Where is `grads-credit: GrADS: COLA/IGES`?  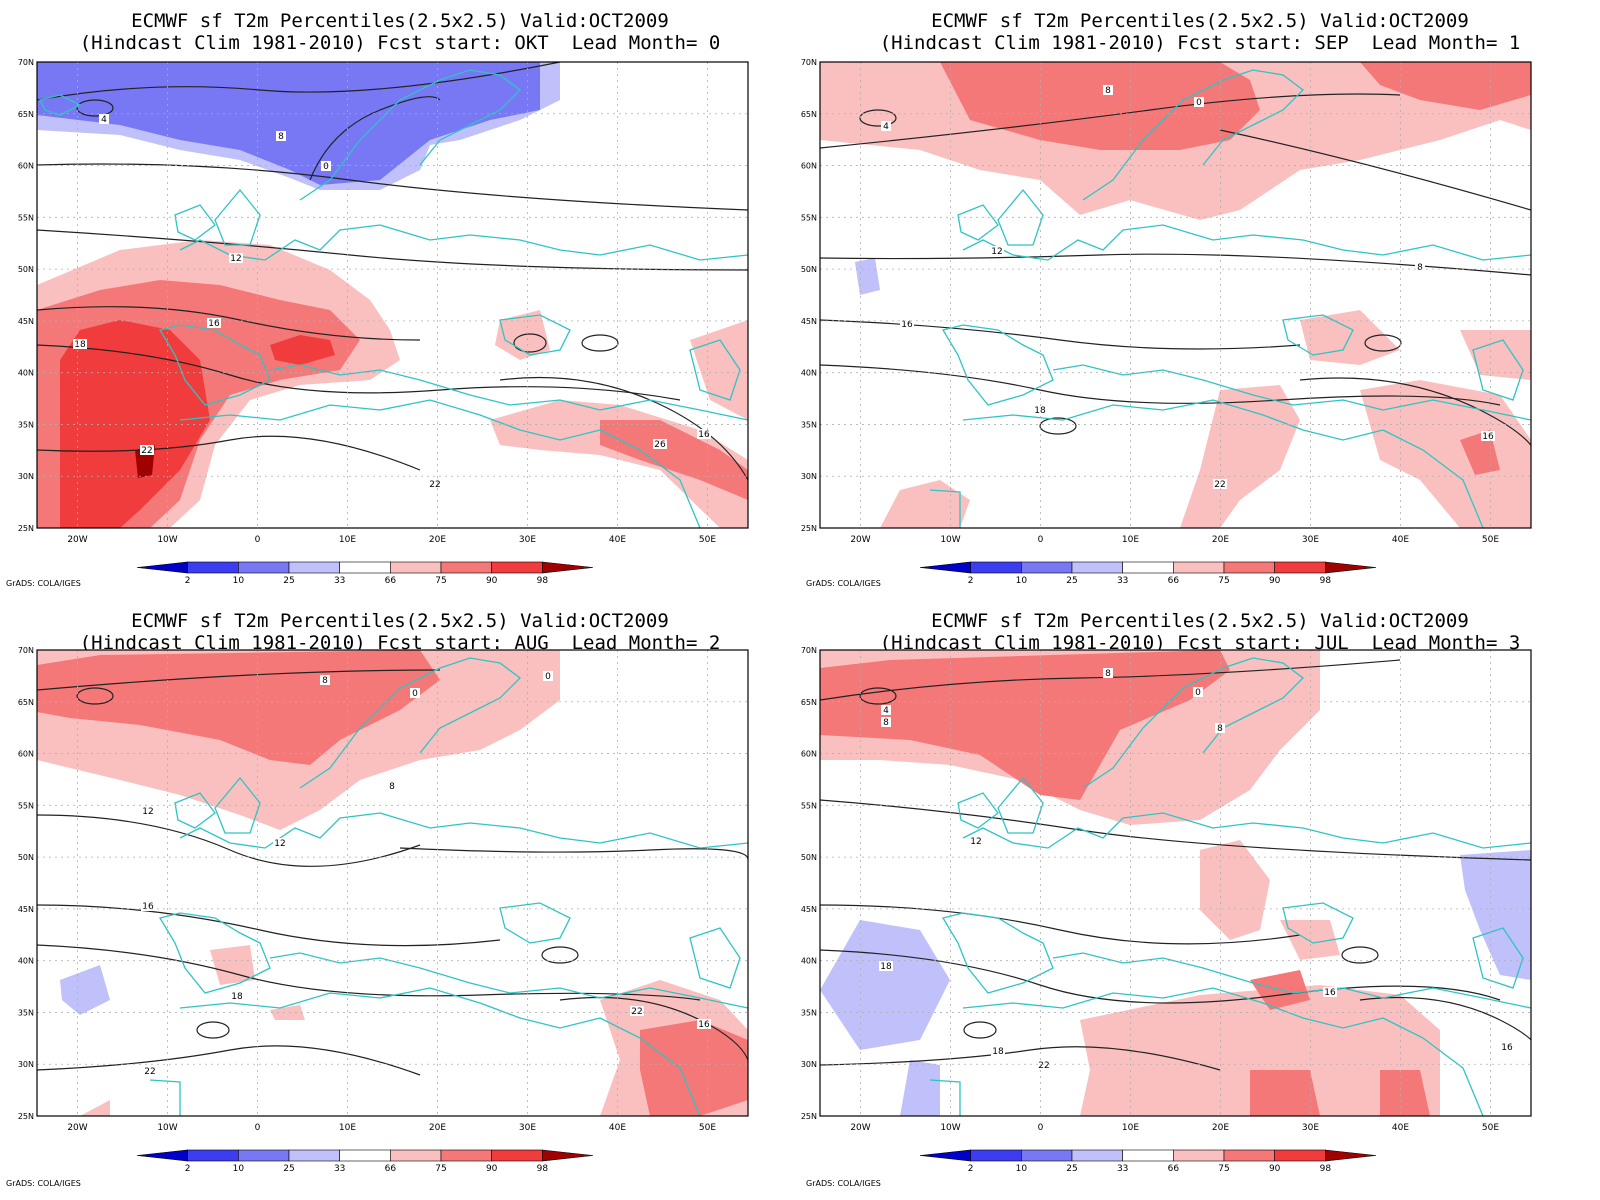
grads-credit: GrADS: COLA/IGES is located at coordinates (843, 1183).